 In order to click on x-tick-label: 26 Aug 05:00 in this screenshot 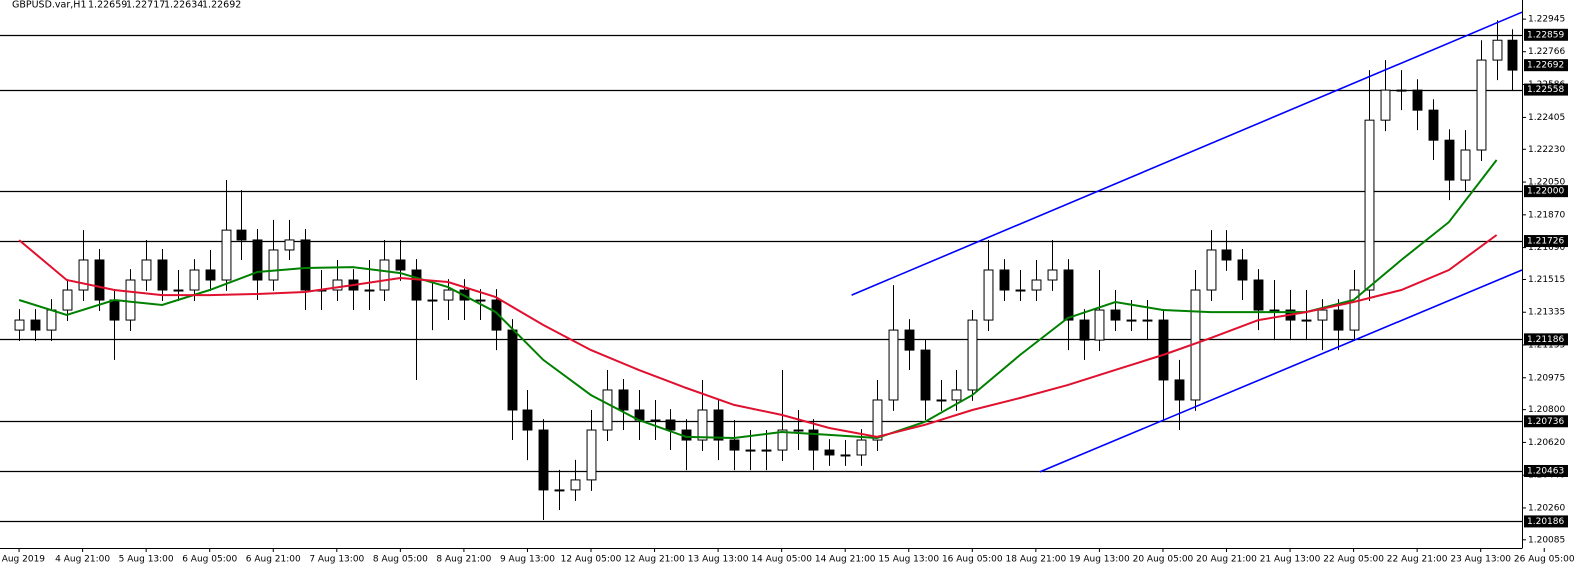, I will do `click(1544, 560)`.